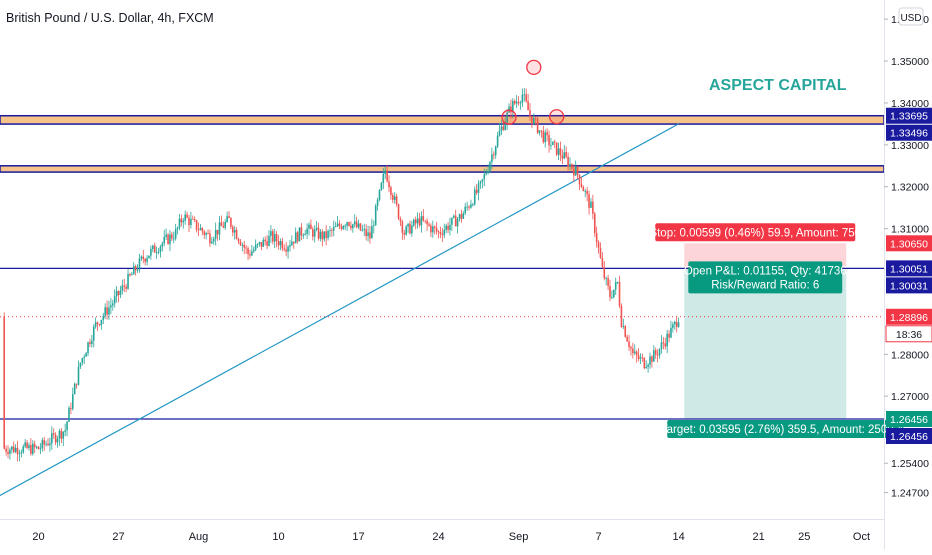  What do you see at coordinates (906, 464) in the screenshot?
I see `y-tick: 1.25400` at bounding box center [906, 464].